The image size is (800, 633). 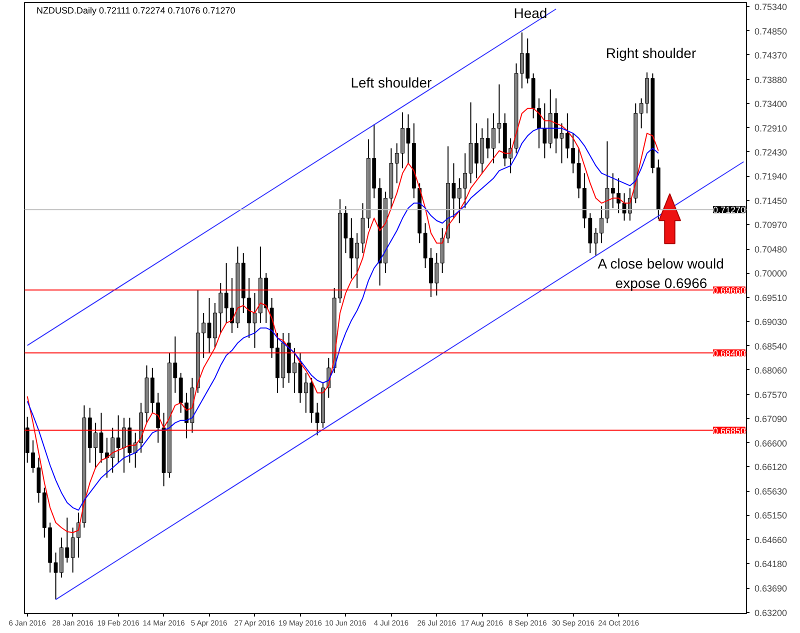 What do you see at coordinates (771, 177) in the screenshot?
I see `y-tick-label: 0.71940` at bounding box center [771, 177].